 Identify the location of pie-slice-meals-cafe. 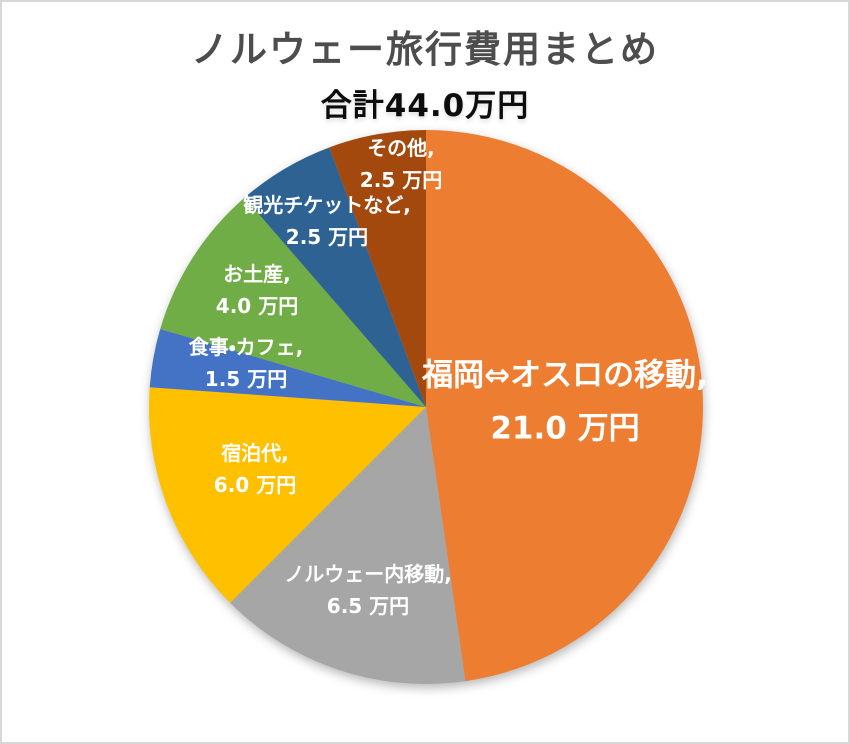
(287, 367).